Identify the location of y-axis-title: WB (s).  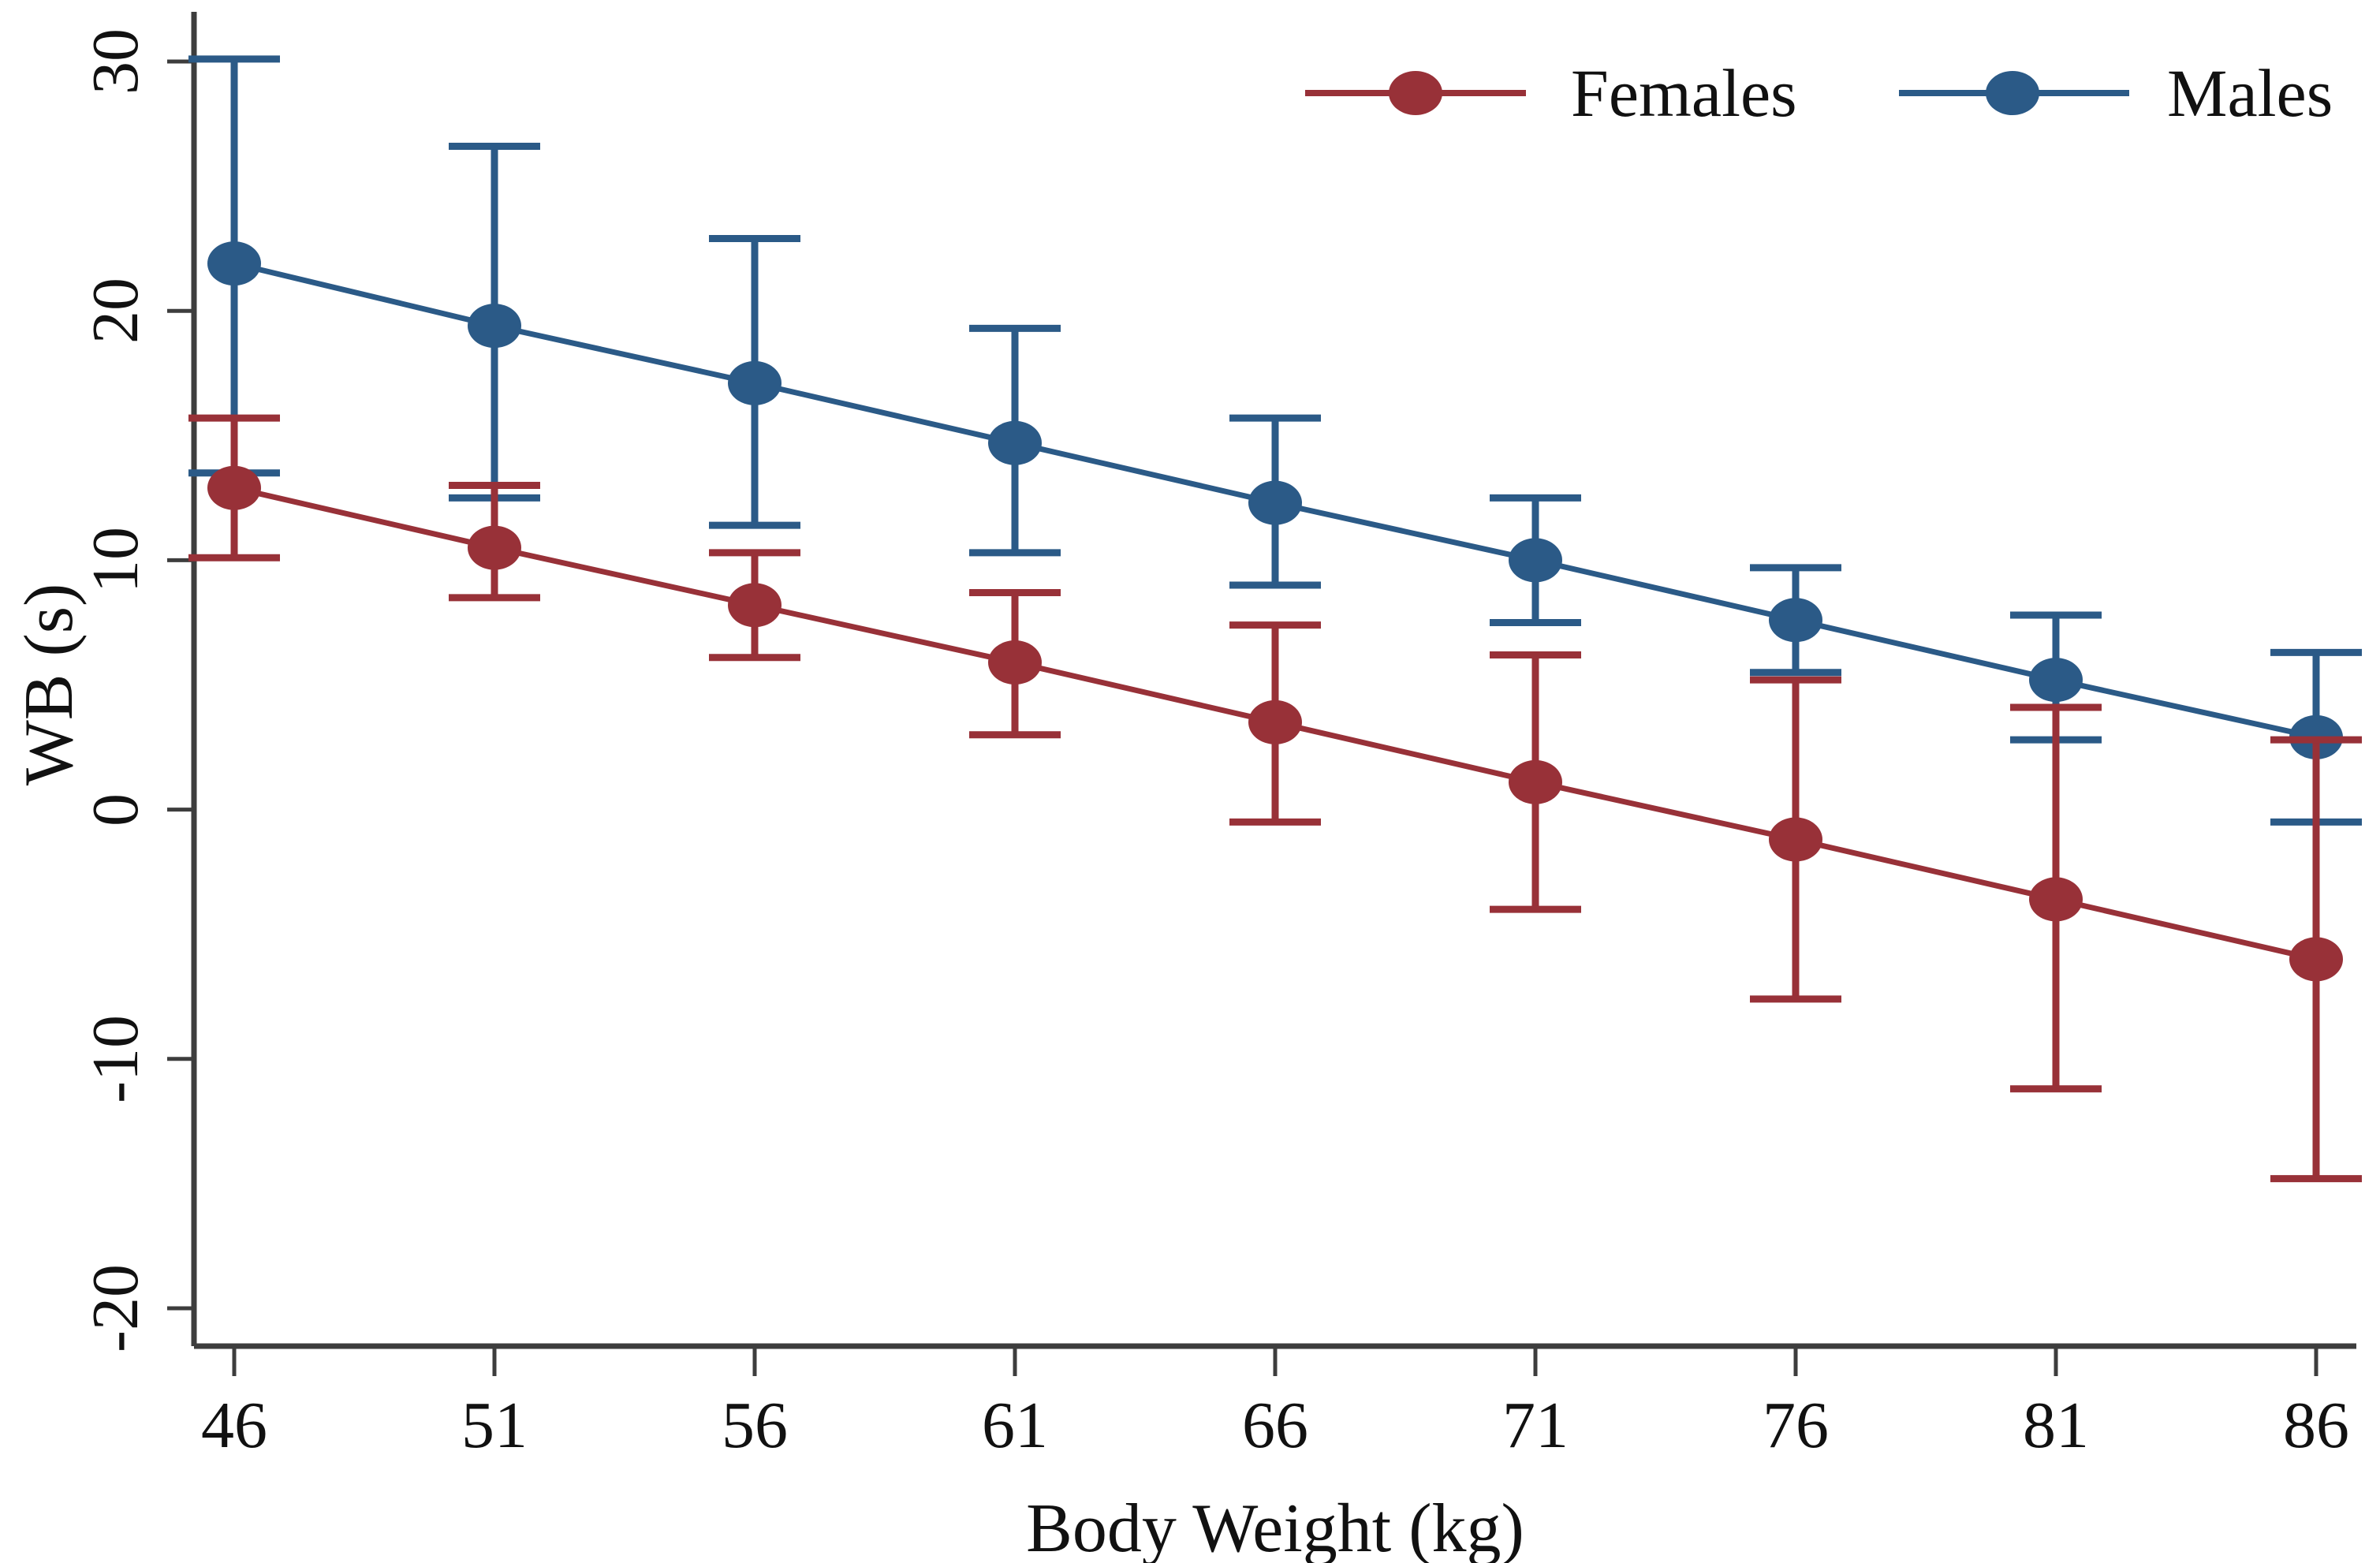
(49, 684).